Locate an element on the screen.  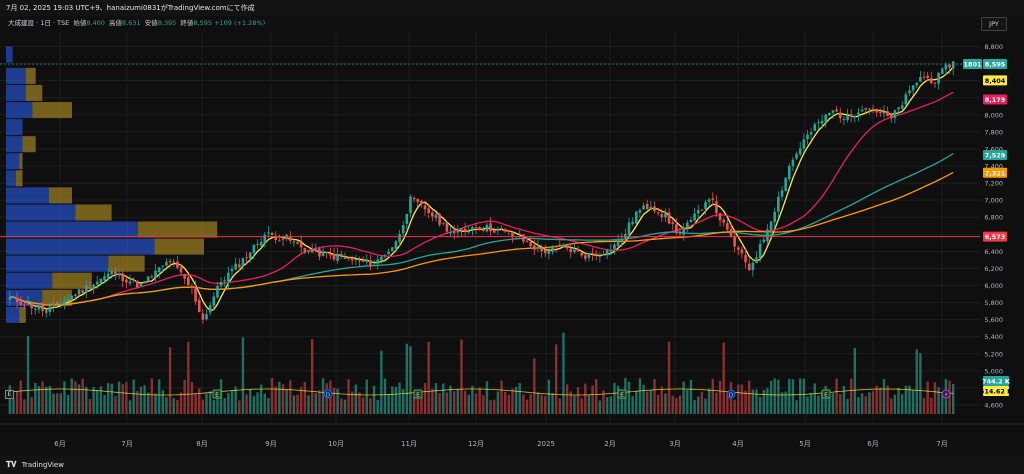
x-tick-label: 12月 is located at coordinates (476, 444).